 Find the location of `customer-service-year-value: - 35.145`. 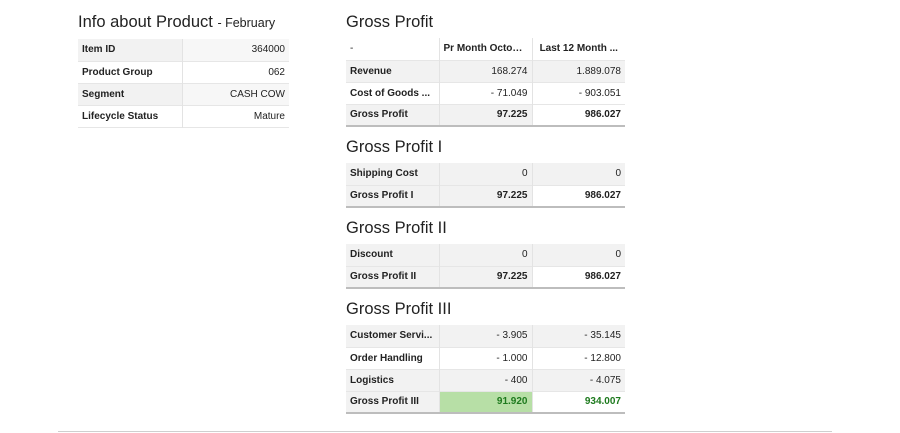

customer-service-year-value: - 35.145 is located at coordinates (578, 336).